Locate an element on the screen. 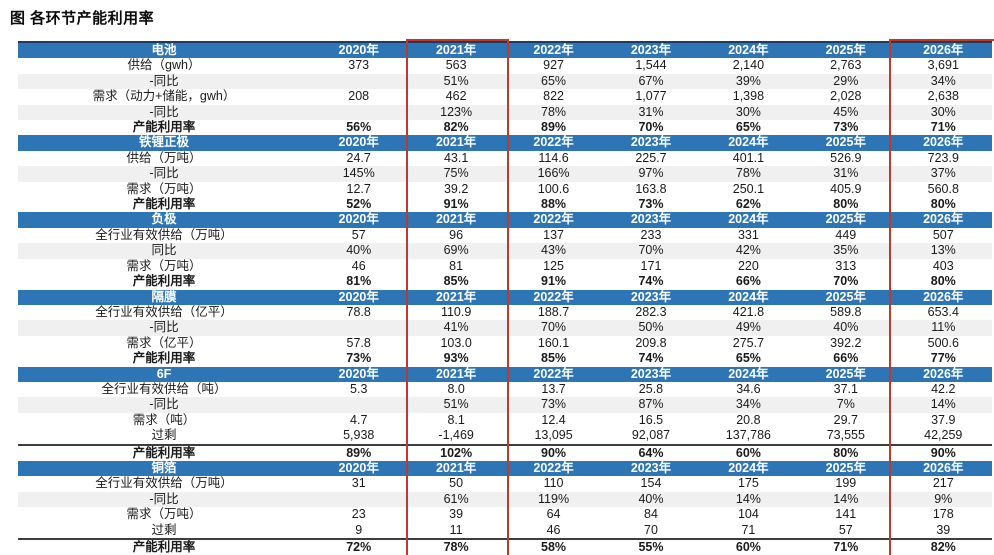  value-cell: 166% is located at coordinates (553, 174).